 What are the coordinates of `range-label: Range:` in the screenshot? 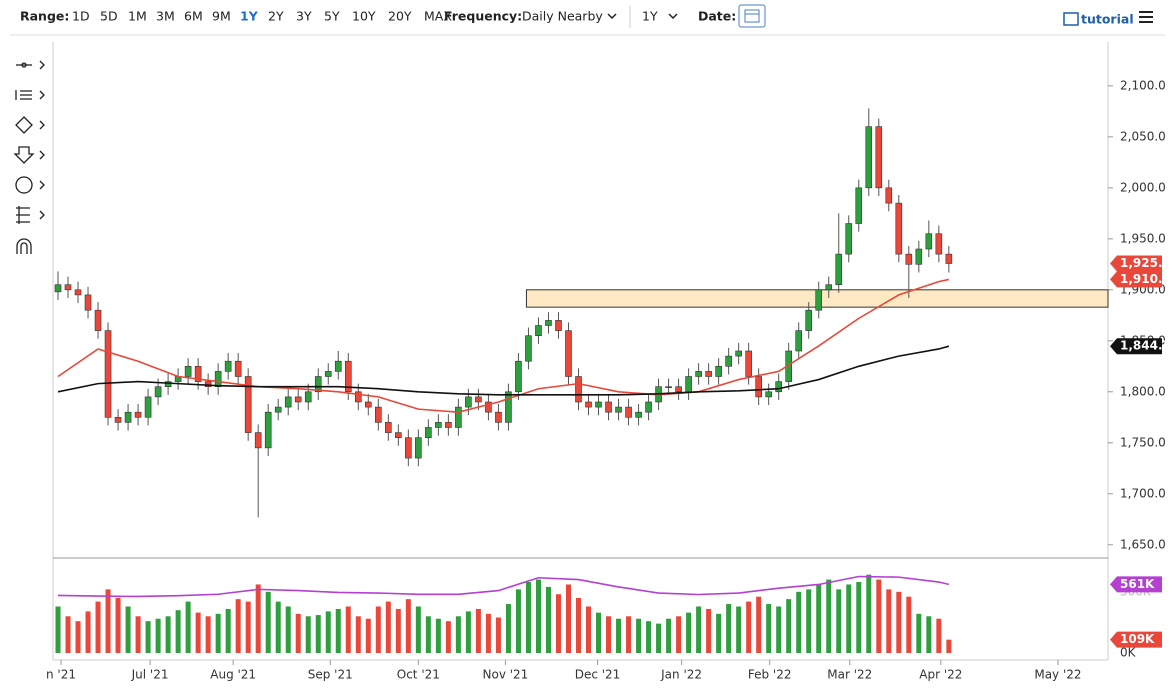 It's located at (44, 16).